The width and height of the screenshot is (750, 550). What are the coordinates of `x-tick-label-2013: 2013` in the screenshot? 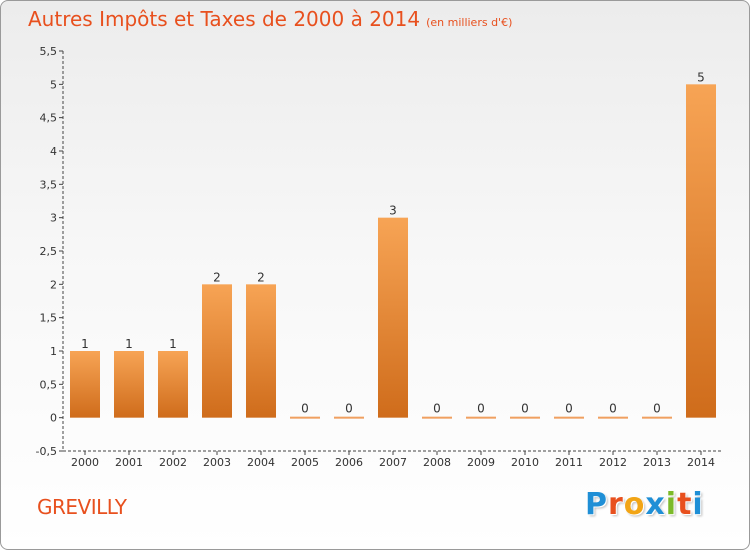 It's located at (657, 462).